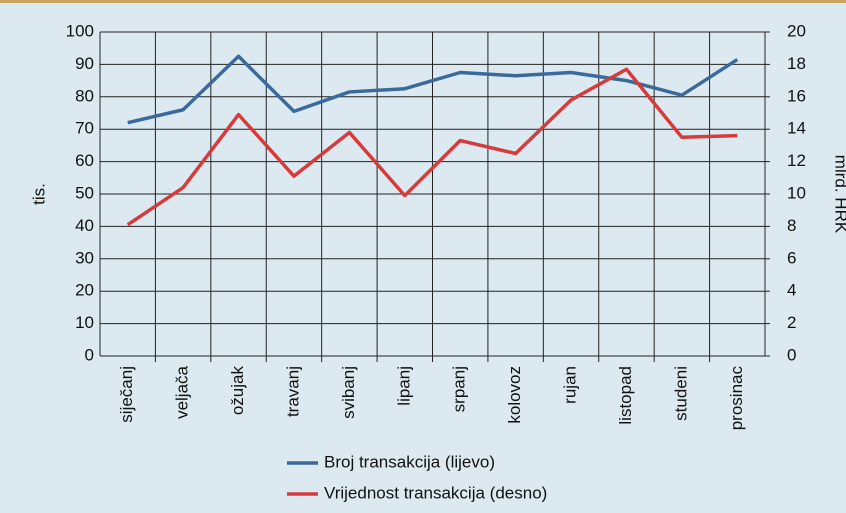 The image size is (846, 513). Describe the element at coordinates (791, 290) in the screenshot. I see `y2-tick-label: 4` at that location.